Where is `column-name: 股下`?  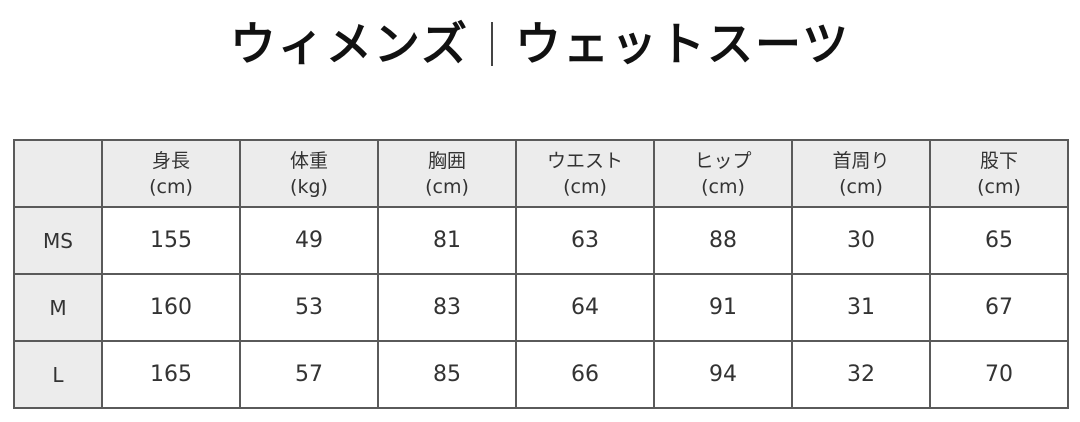
column-name: 股下 is located at coordinates (998, 160).